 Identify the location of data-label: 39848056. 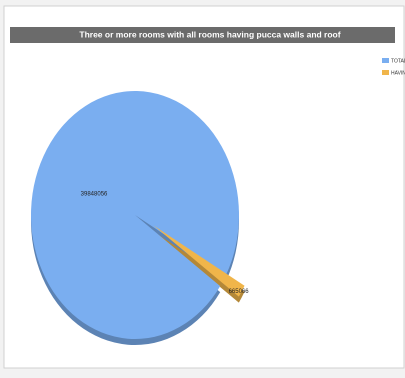
(94, 195).